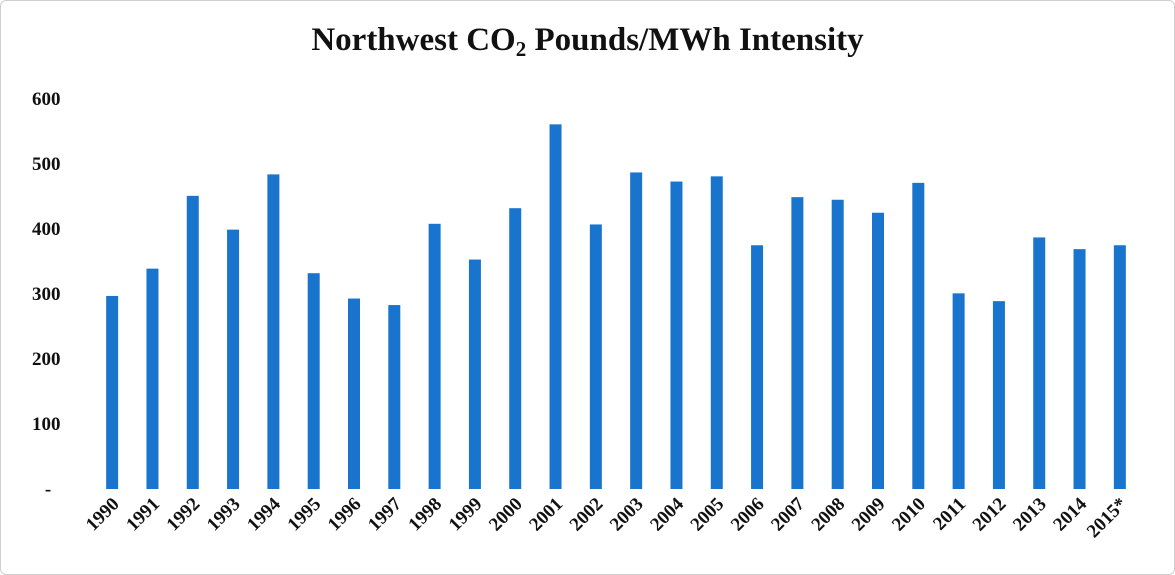  Describe the element at coordinates (143, 515) in the screenshot. I see `x-tick-label: 1991` at that location.